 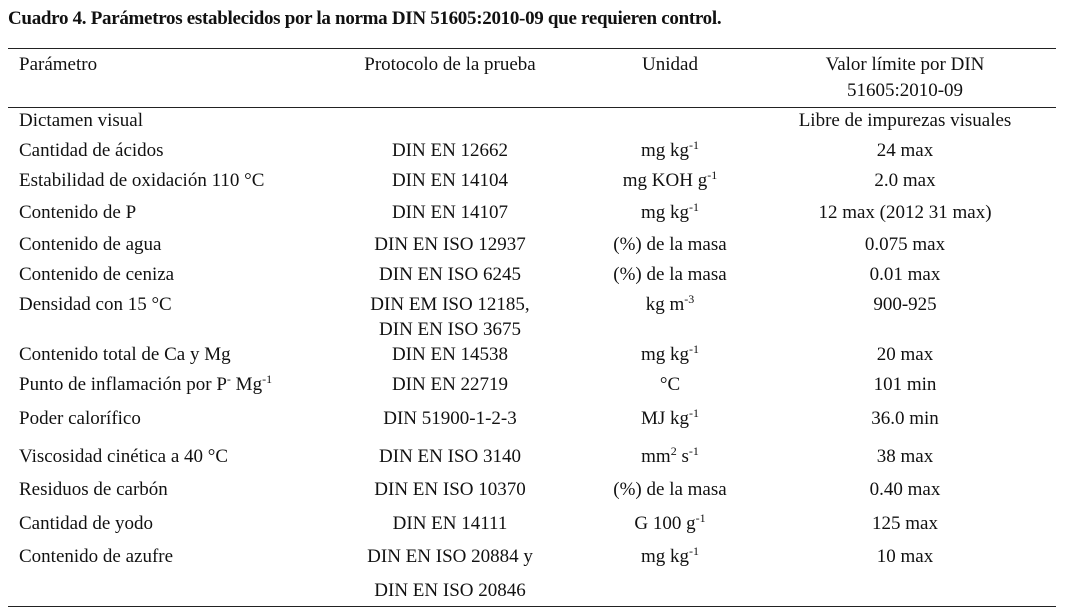 I want to click on protocol-line: DIN EN 22719, so click(x=450, y=384).